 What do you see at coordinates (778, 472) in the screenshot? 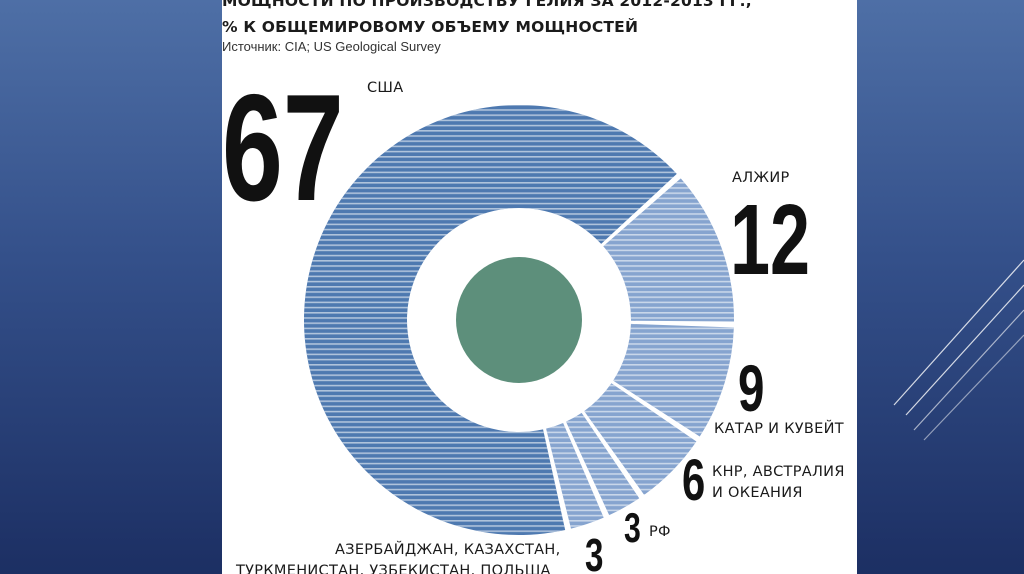
I see `china-label-line-1: КНР, АВСТРАЛИЯ` at bounding box center [778, 472].